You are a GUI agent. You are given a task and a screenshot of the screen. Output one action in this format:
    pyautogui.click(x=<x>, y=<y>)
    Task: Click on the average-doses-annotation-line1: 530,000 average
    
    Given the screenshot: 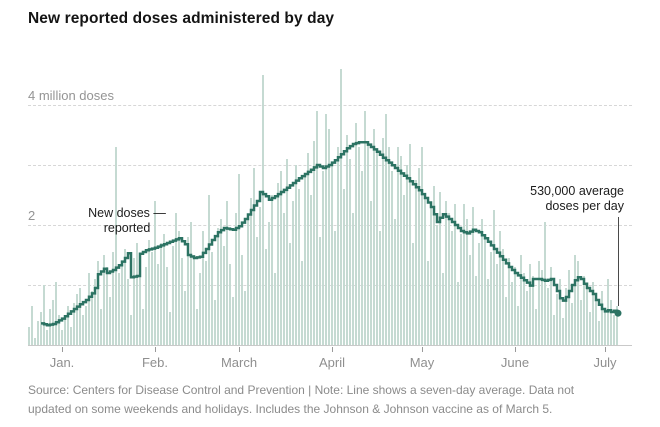 What is the action you would take?
    pyautogui.click(x=577, y=191)
    